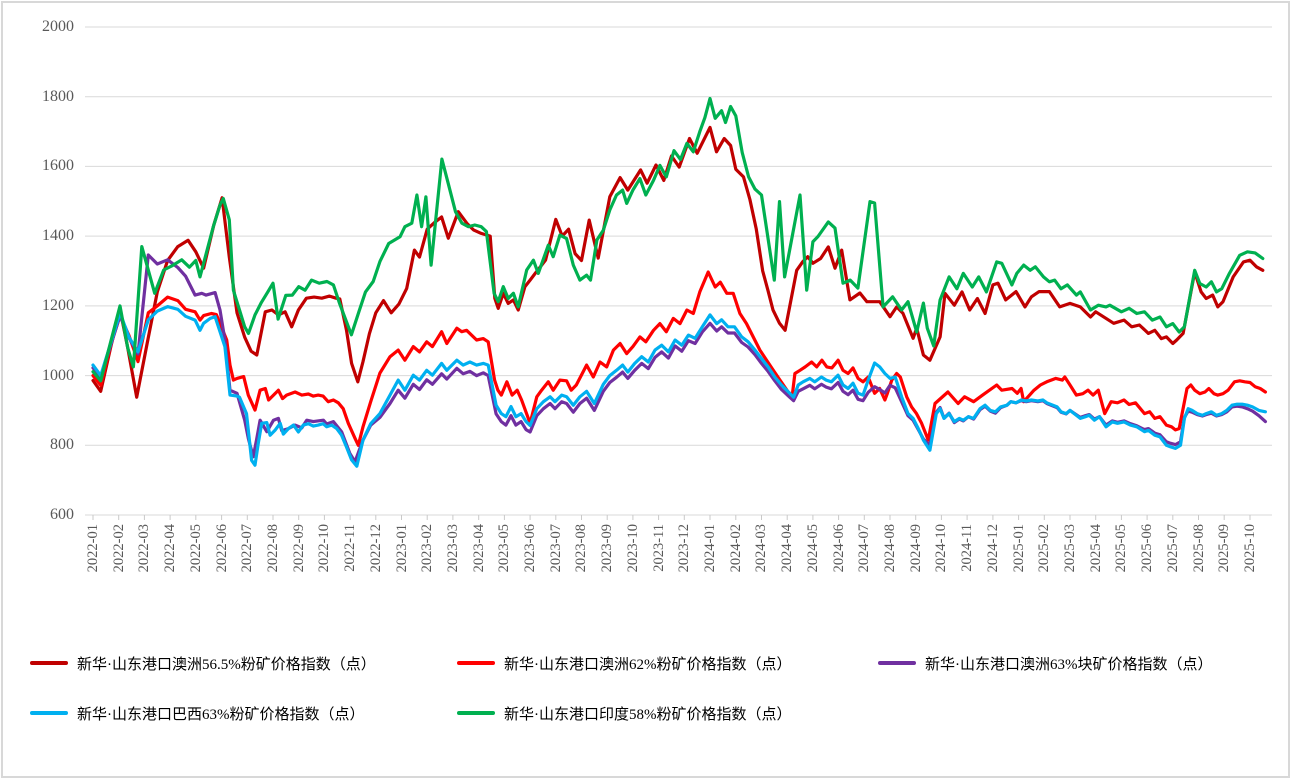 The height and width of the screenshot is (779, 1291). What do you see at coordinates (62, 514) in the screenshot?
I see `y-axis-tick-label: 600` at bounding box center [62, 514].